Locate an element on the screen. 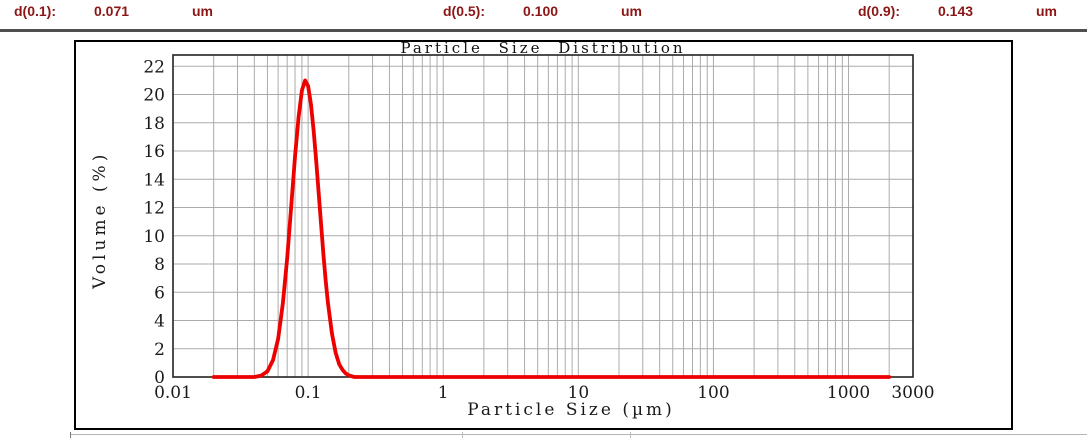 This screenshot has height=438, width=1087. y-tick-label: 20 is located at coordinates (154, 96).